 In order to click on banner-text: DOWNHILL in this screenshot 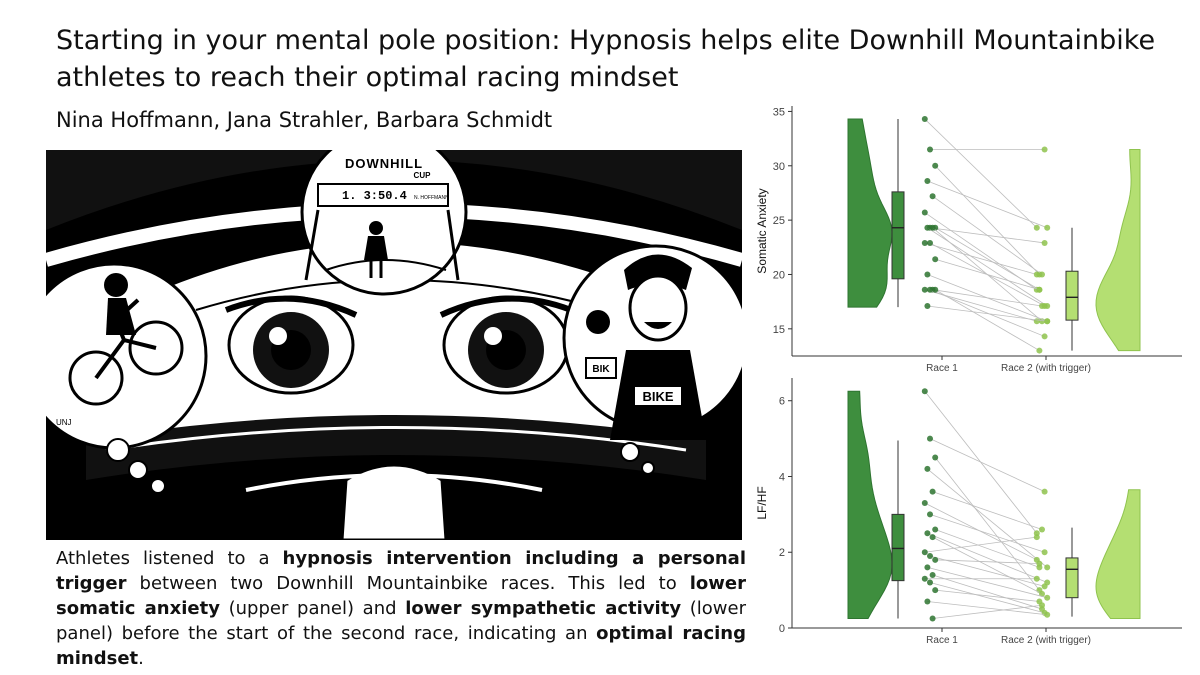, I will do `click(384, 163)`.